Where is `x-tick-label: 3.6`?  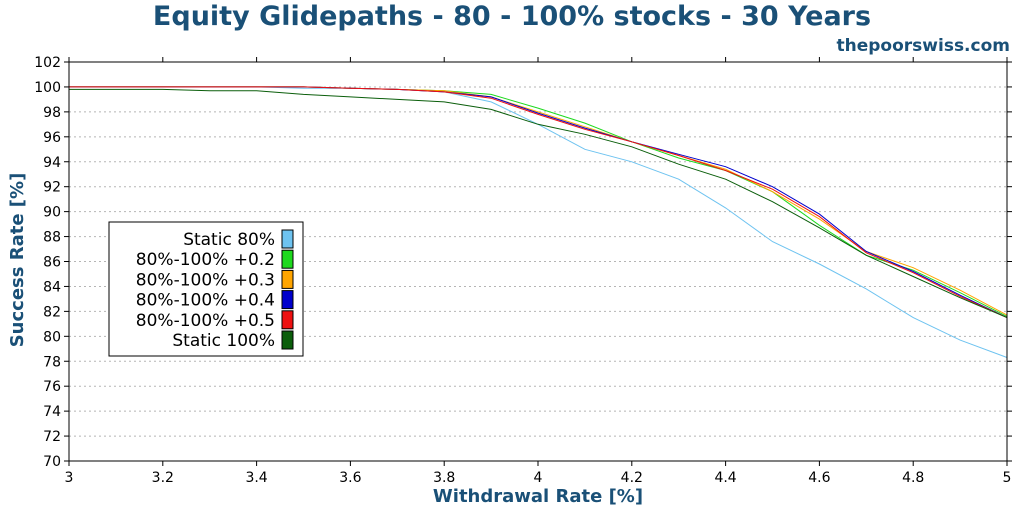 x-tick-label: 3.6 is located at coordinates (350, 478).